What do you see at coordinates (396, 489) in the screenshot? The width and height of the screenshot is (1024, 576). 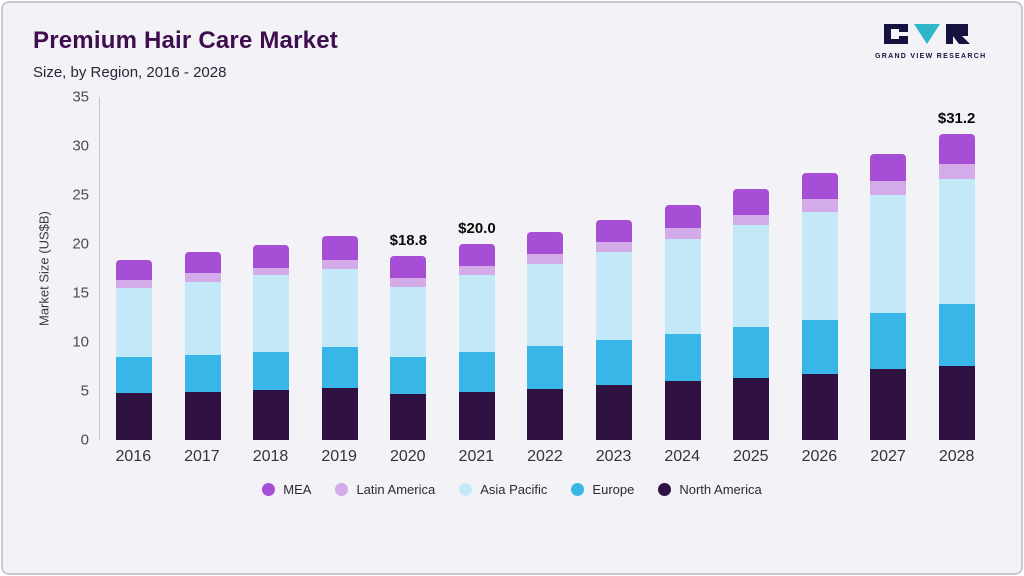 I see `legend-label: Latin America` at bounding box center [396, 489].